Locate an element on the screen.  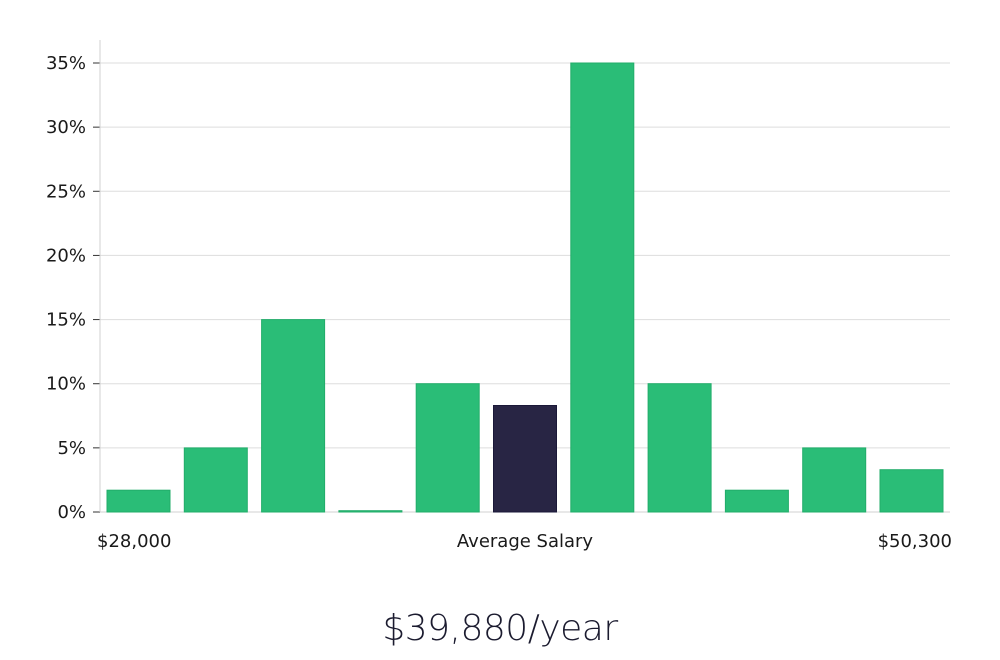
y-tick-label: 20% is located at coordinates (66, 255).